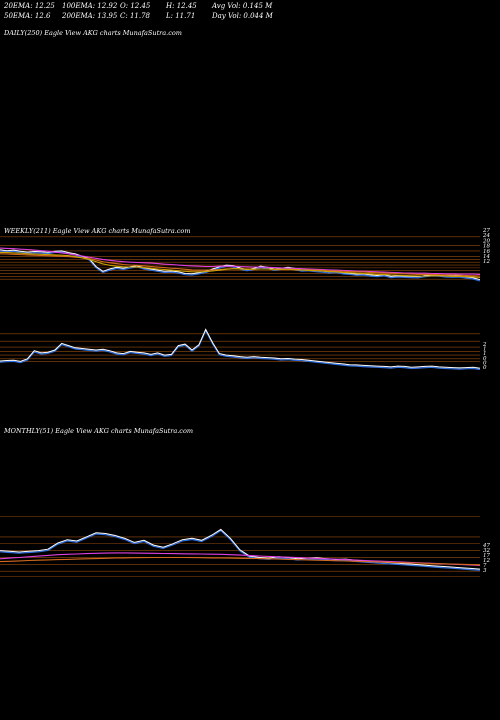 This screenshot has width=500, height=720. I want to click on low-value: L: 11.71, so click(181, 15).